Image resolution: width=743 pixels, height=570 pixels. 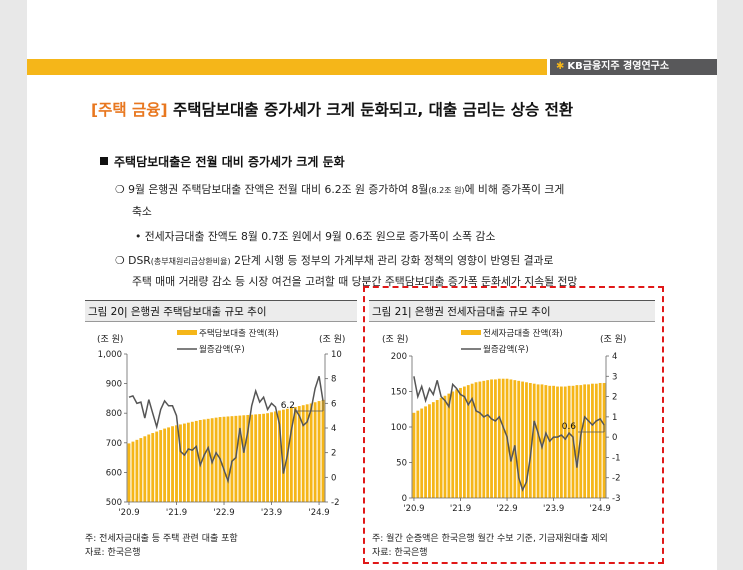 I want to click on right-unit-label: (조 원), so click(x=613, y=339).